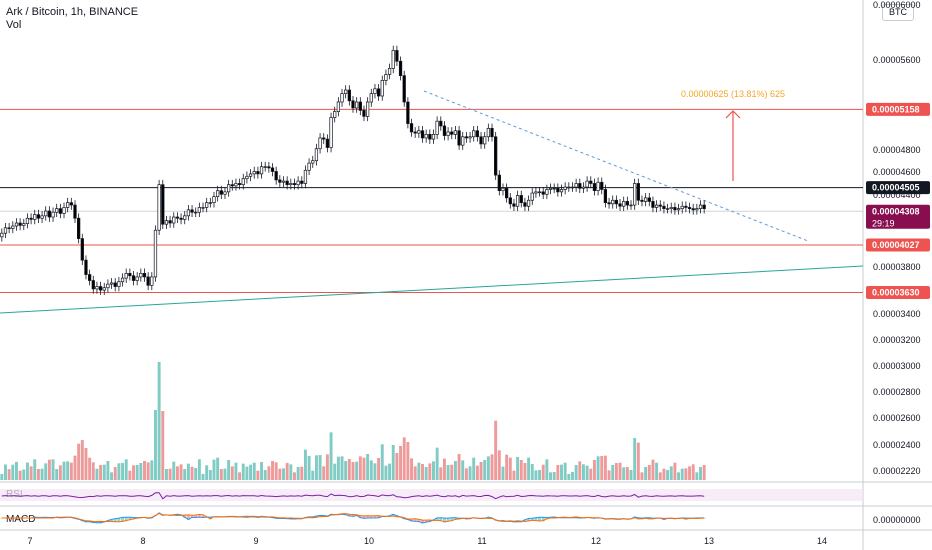 This screenshot has width=932, height=550. Describe the element at coordinates (14, 25) in the screenshot. I see `volume-label: Vol` at that location.